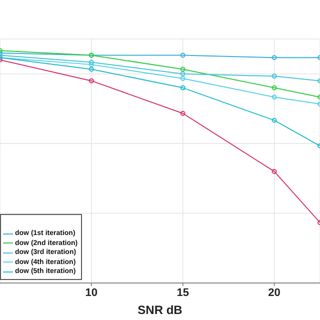 The height and width of the screenshot is (320, 320). I want to click on x-tick-label: 10, so click(91, 292).